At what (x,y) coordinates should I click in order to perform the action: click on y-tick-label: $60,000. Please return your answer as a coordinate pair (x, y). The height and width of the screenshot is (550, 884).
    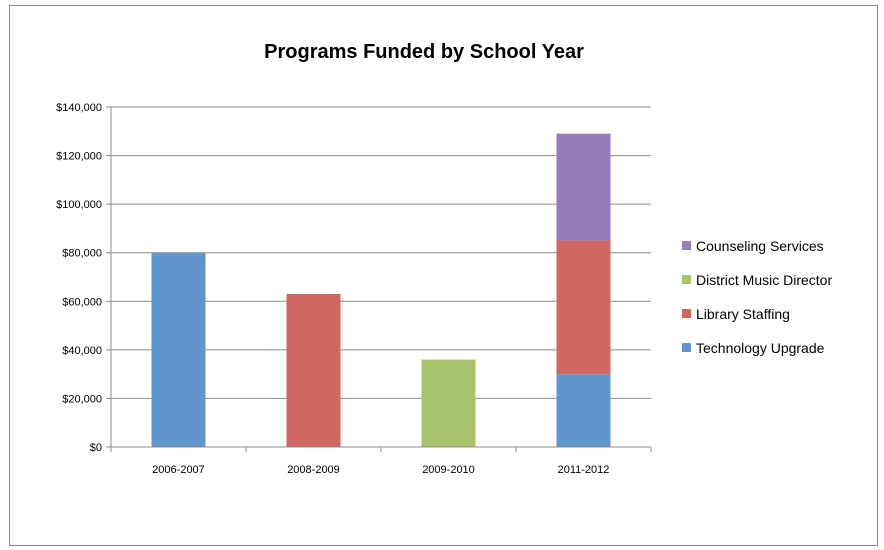
    Looking at the image, I should click on (82, 302).